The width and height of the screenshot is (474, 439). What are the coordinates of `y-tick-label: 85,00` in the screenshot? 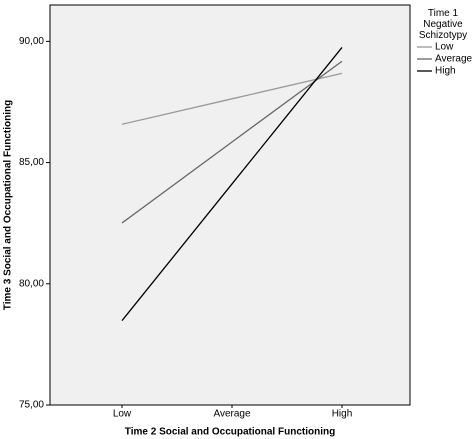 It's located at (31, 162).